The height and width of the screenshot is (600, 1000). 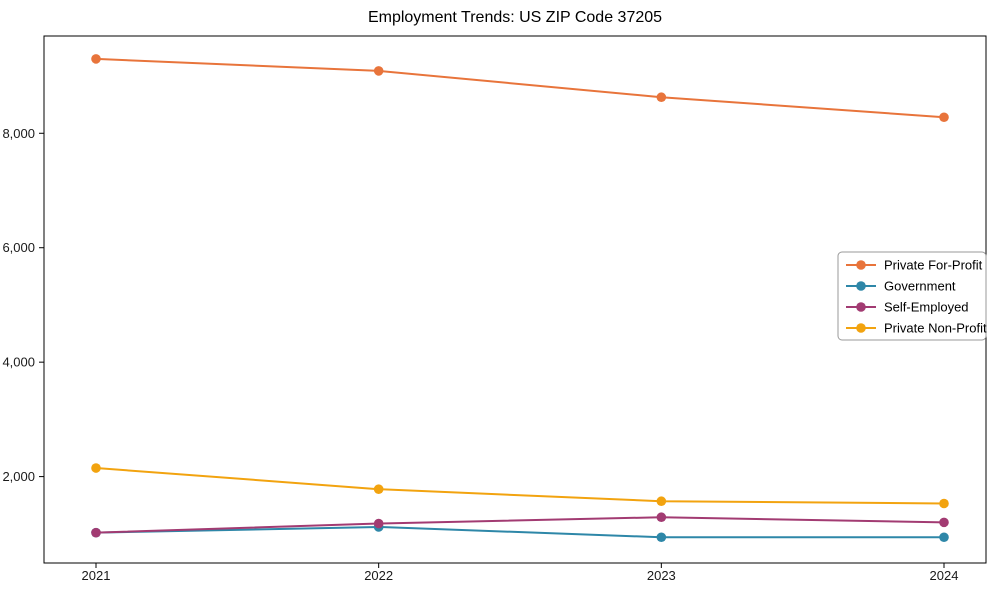 What do you see at coordinates (18, 247) in the screenshot?
I see `y-axis-tick-label: 6,000` at bounding box center [18, 247].